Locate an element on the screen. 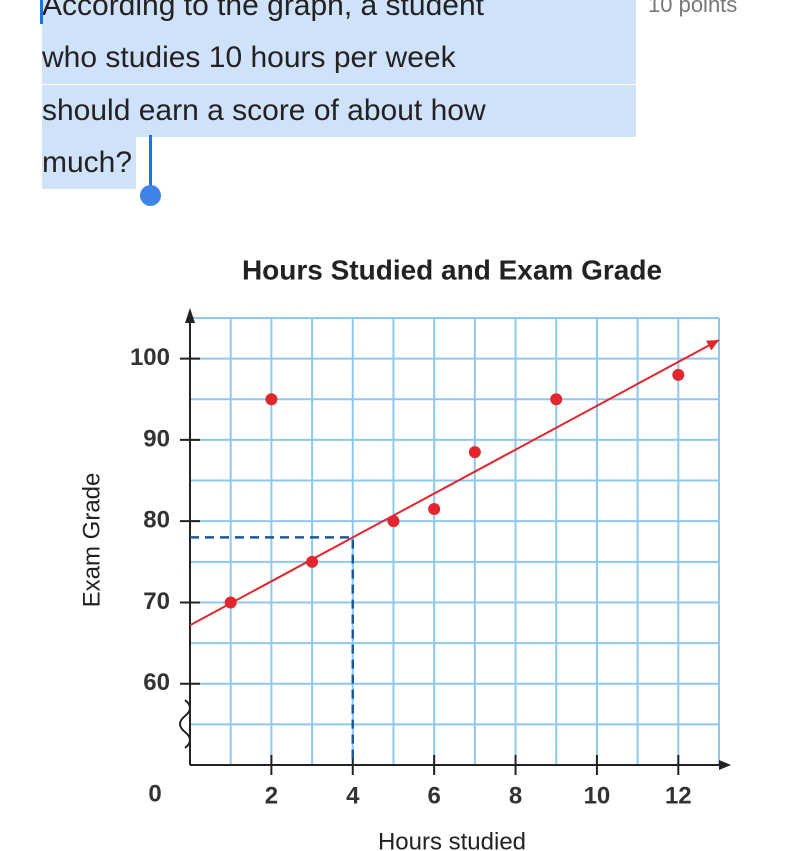 Image resolution: width=800 pixels, height=851 pixels. y-axis-arrow is located at coordinates (190, 315).